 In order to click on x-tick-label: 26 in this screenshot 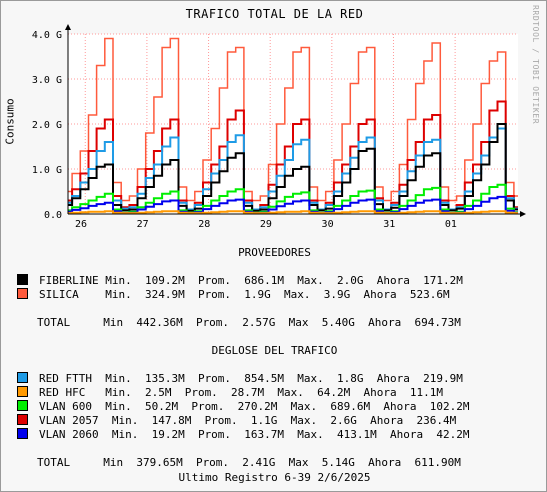, I will do `click(81, 224)`.